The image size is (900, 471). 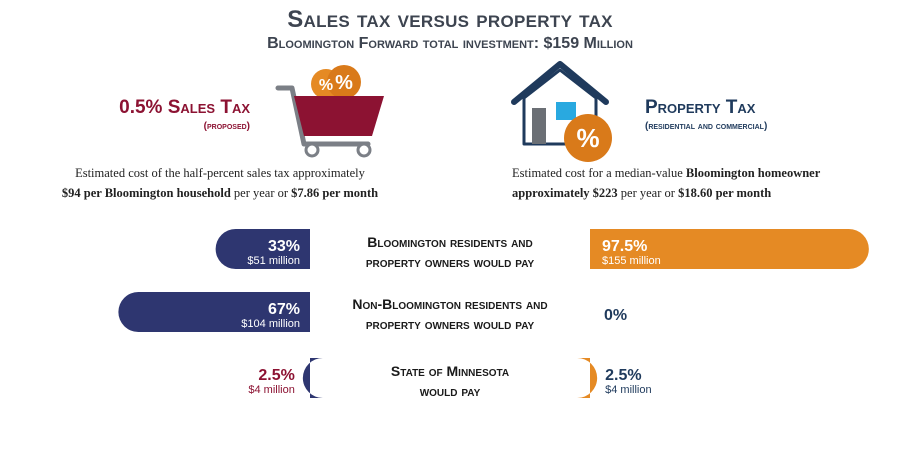 What do you see at coordinates (450, 19) in the screenshot?
I see `chart-title: Sales tax versus property tax` at bounding box center [450, 19].